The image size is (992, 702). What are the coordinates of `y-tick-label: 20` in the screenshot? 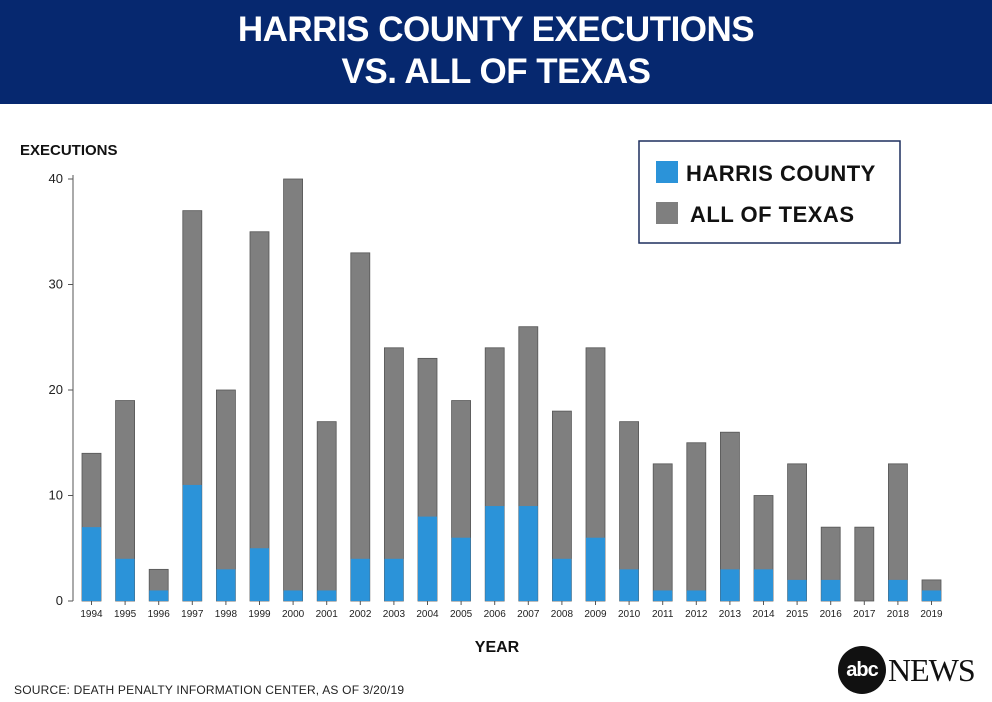 It's located at (56, 389).